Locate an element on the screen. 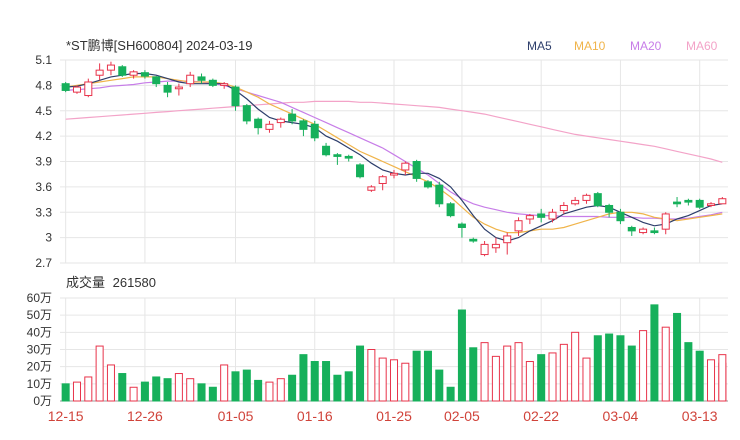  volume-tick-label: 20万 is located at coordinates (39, 367).